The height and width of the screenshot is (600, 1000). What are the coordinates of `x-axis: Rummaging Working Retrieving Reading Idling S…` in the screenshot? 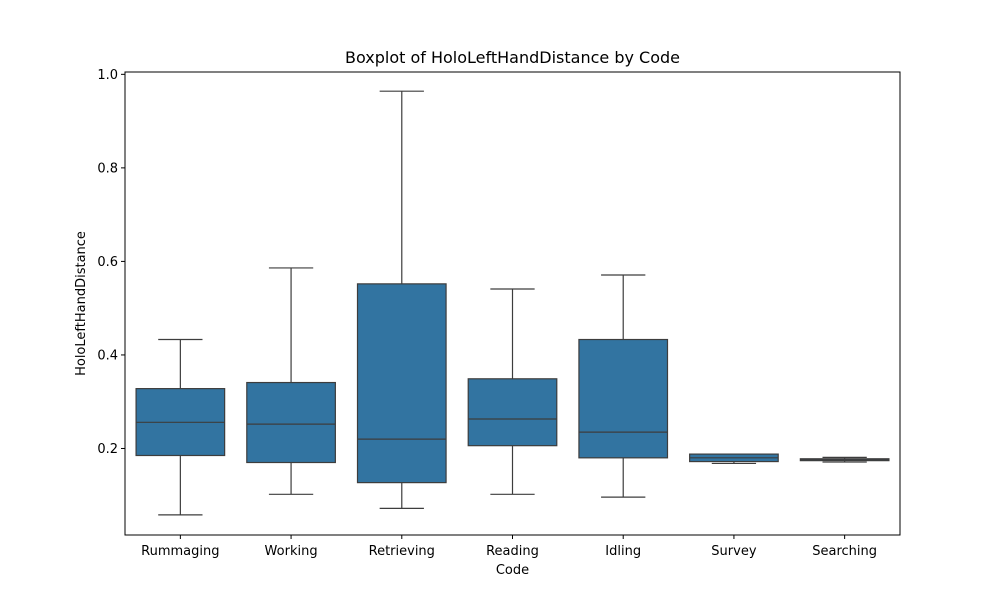 It's located at (509, 547).